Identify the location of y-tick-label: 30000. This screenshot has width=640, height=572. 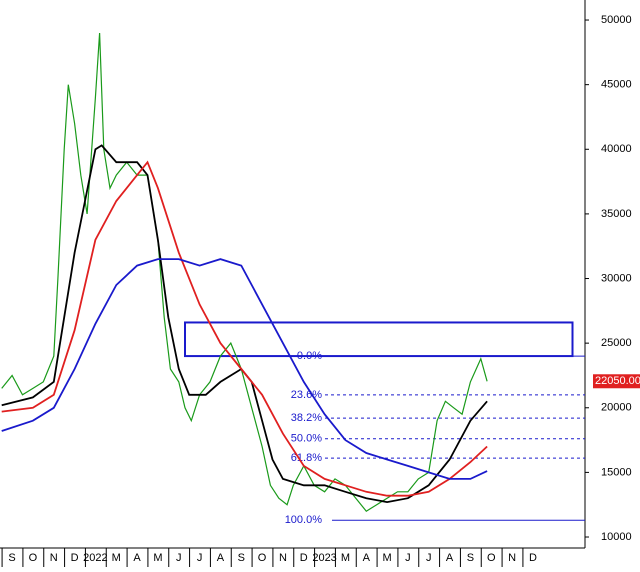
(616, 278).